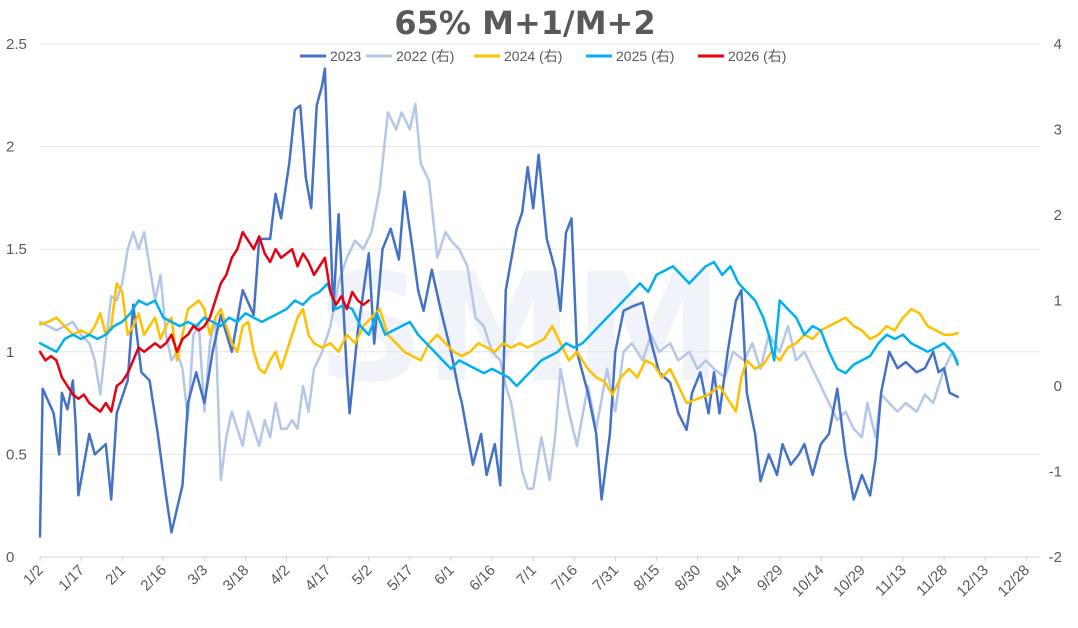  Describe the element at coordinates (524, 23) in the screenshot. I see `chart-title: 65% M+1/M+2` at that location.